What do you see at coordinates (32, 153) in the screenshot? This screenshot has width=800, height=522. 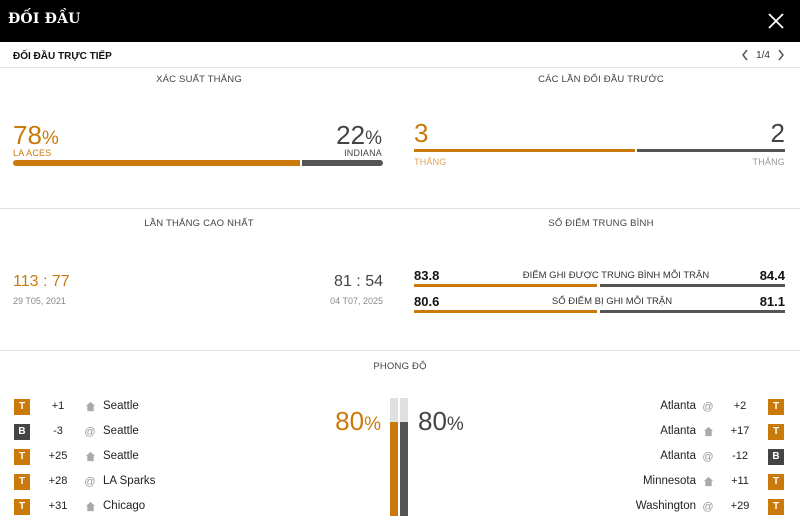 I see `win-prob-left-team: LA ACES` at bounding box center [32, 153].